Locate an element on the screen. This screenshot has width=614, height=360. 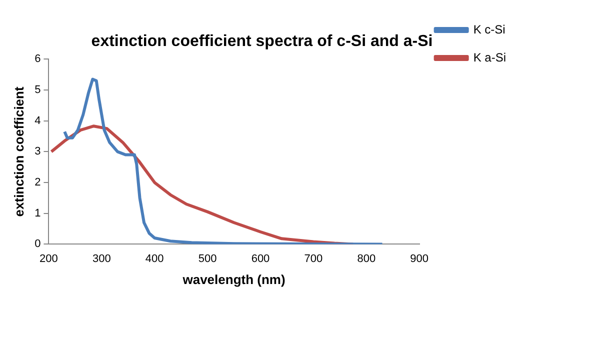
x-axis-title: wavelength (nm) is located at coordinates (234, 279).